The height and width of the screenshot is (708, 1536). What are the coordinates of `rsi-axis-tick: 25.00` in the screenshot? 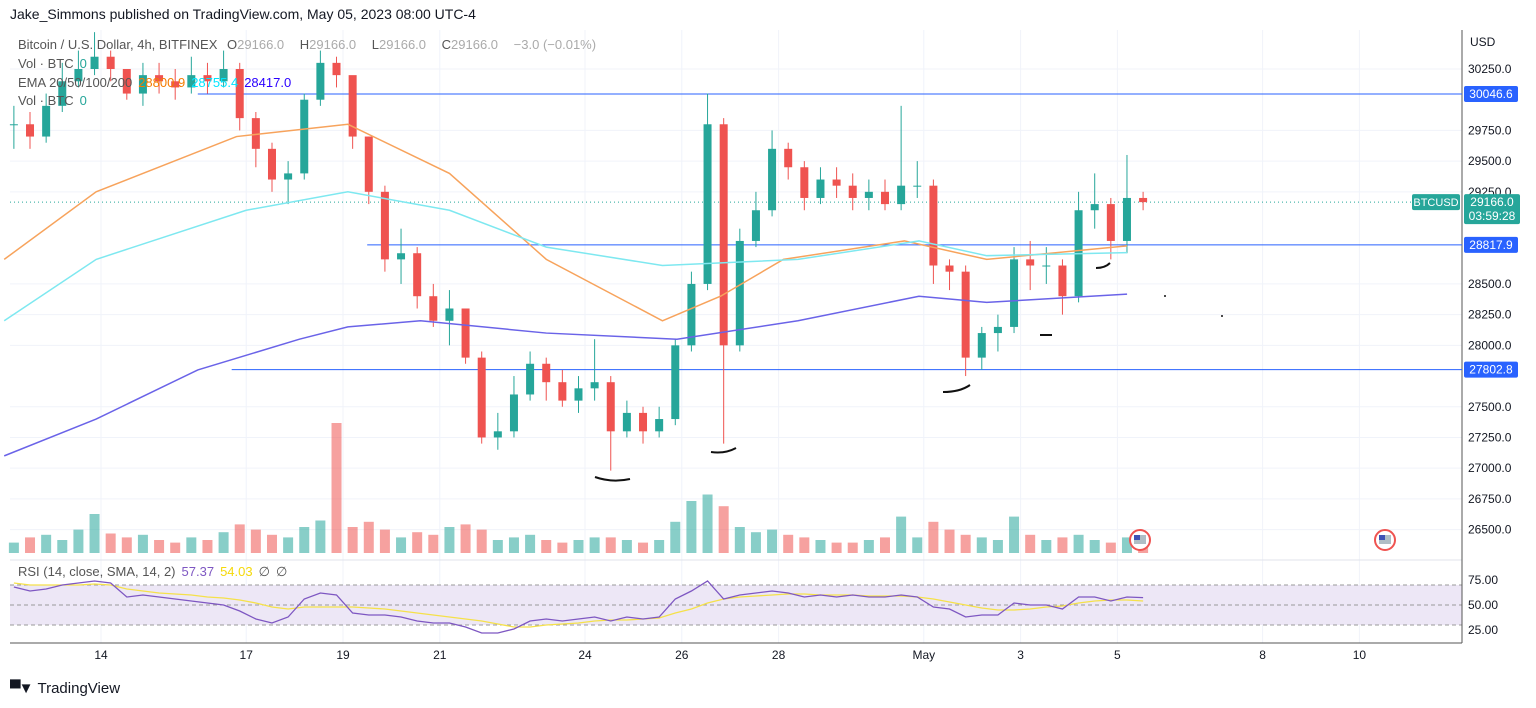 It's located at (1483, 630).